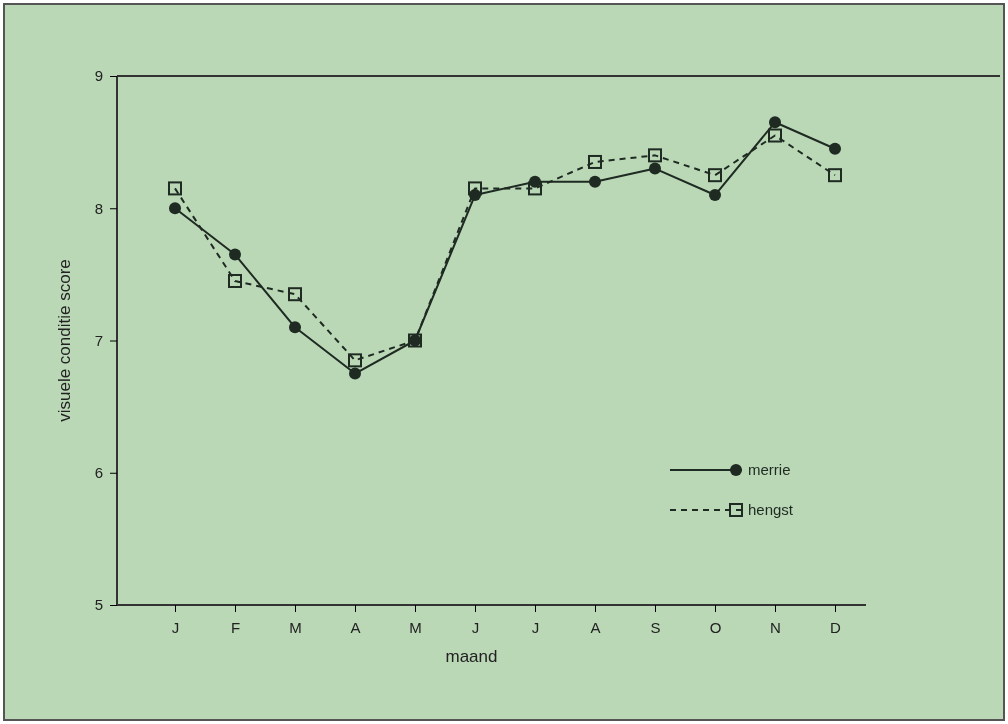 The width and height of the screenshot is (1008, 724). Describe the element at coordinates (98, 340) in the screenshot. I see `y-tick-label: 7` at that location.